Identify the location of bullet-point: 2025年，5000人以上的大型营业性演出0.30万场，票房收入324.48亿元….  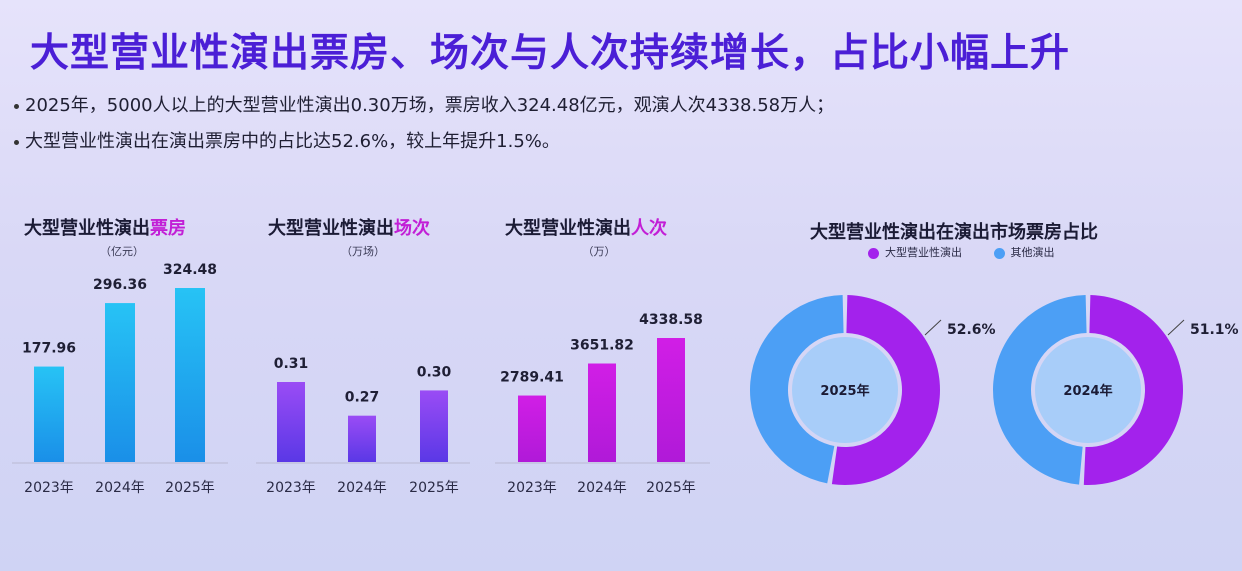
(424, 104).